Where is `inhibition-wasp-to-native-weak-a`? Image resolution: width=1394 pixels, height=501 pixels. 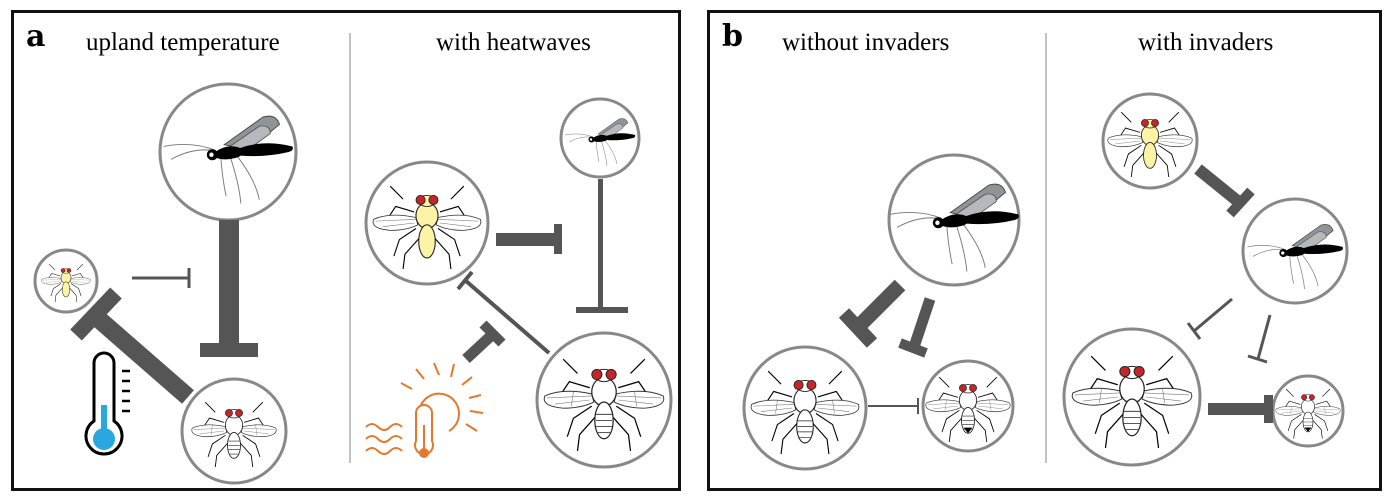 inhibition-wasp-to-native-weak-a is located at coordinates (1209, 318).